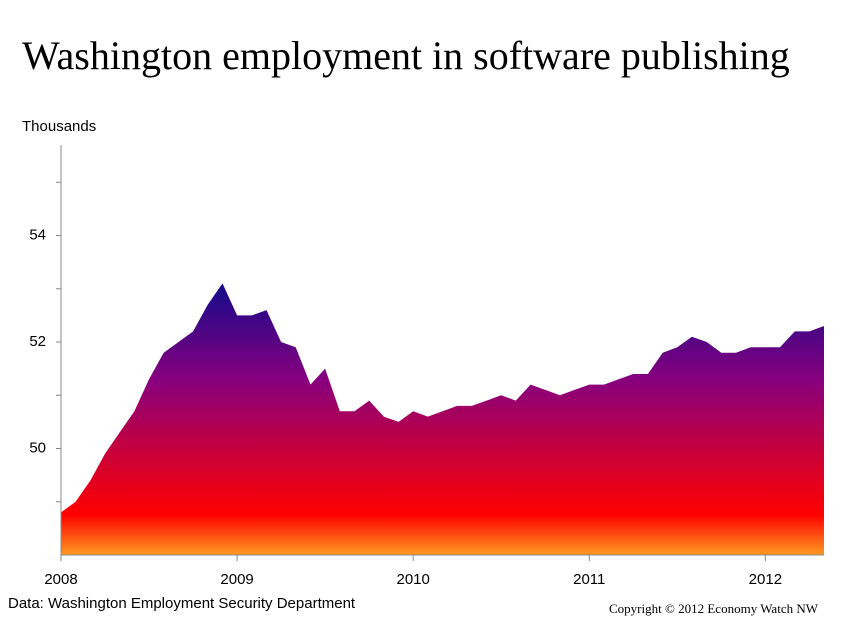 Image resolution: width=841 pixels, height=621 pixels. What do you see at coordinates (37, 234) in the screenshot?
I see `y-tick-label: 54` at bounding box center [37, 234].